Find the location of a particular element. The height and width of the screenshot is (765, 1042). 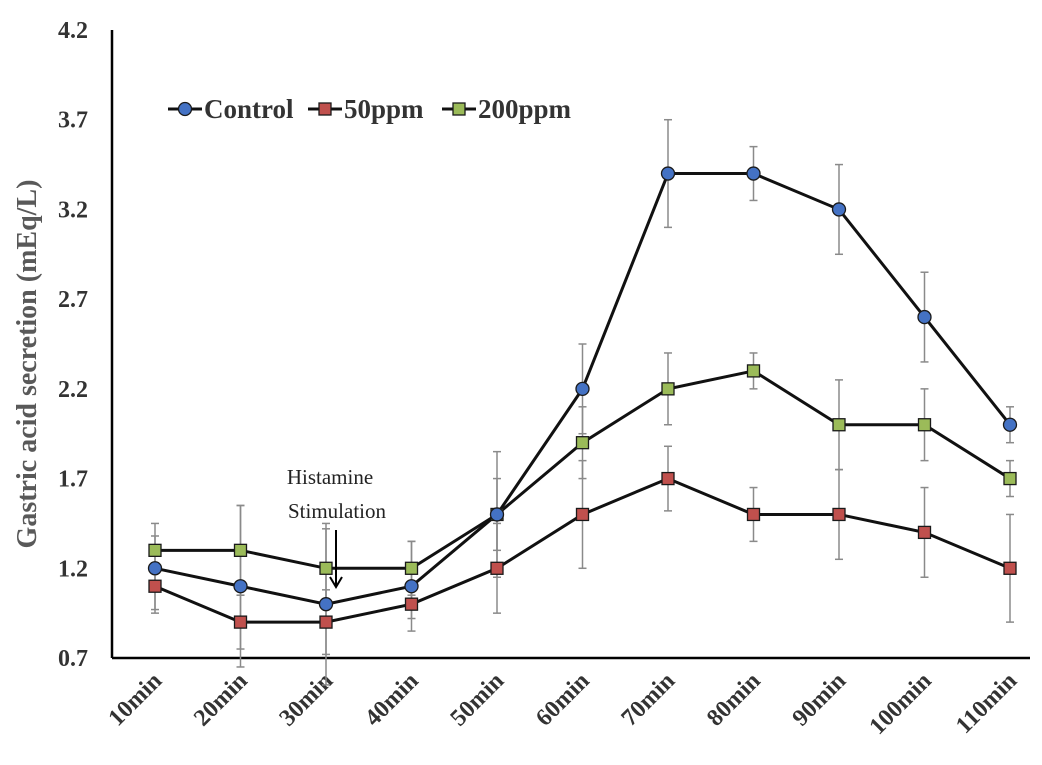

x-tick-label: 100min is located at coordinates (901, 704).